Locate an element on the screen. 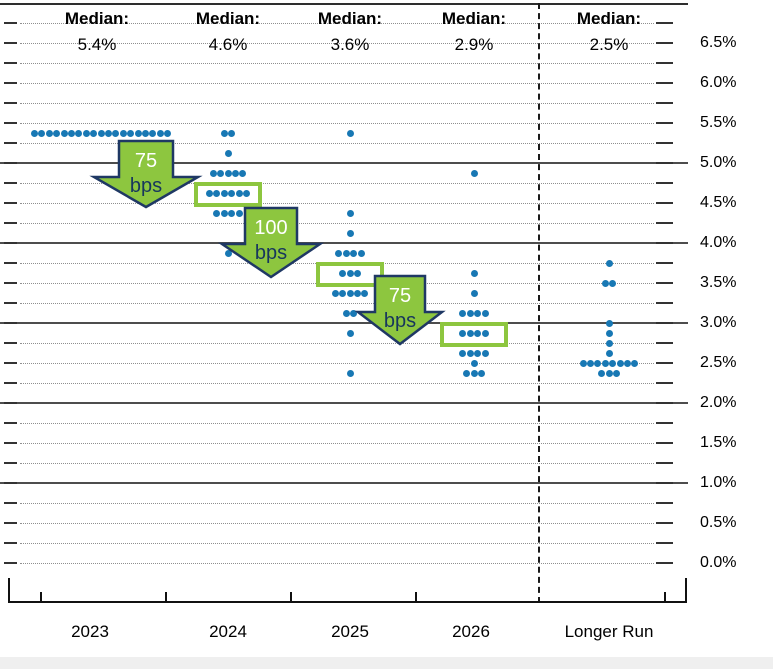  y-axis-tick-label: 3.5% is located at coordinates (718, 282).